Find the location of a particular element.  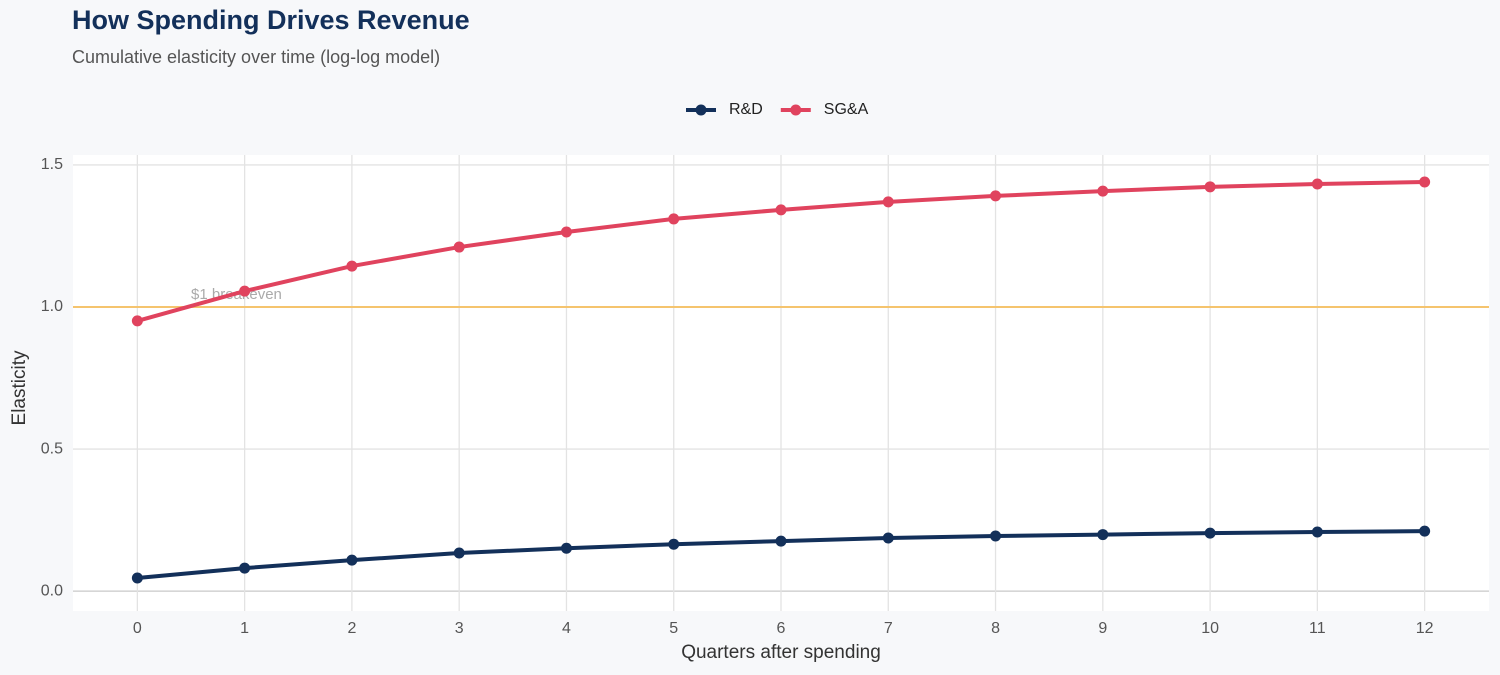

y-tick-label: 1.5 is located at coordinates (52, 164).